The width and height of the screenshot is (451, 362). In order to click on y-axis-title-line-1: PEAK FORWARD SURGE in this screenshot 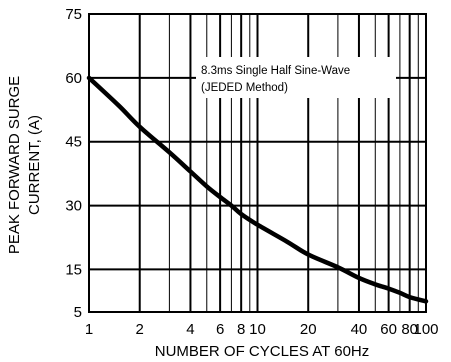, I will do `click(14, 165)`.